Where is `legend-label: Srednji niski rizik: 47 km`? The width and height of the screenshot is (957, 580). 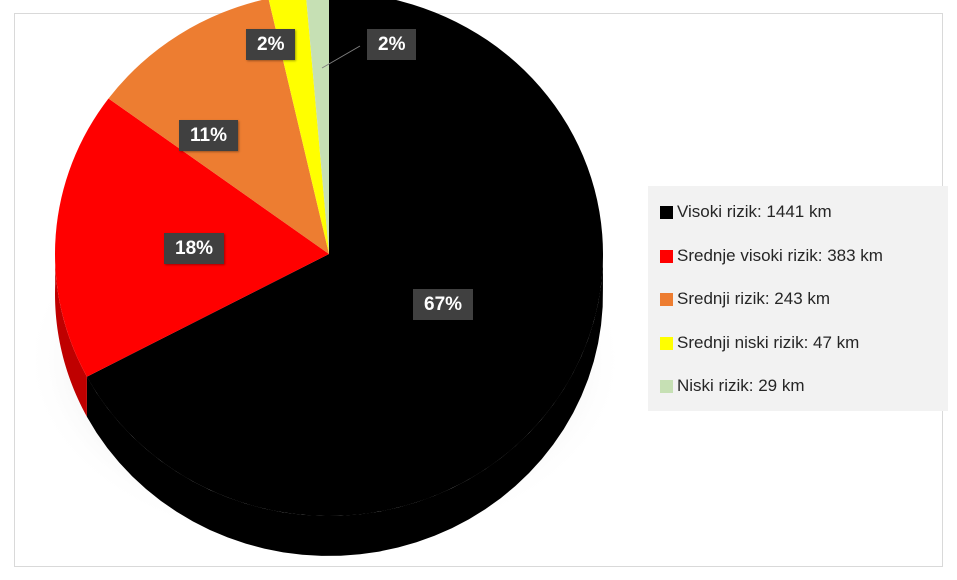 legend-label: Srednji niski rizik: 47 km is located at coordinates (768, 342).